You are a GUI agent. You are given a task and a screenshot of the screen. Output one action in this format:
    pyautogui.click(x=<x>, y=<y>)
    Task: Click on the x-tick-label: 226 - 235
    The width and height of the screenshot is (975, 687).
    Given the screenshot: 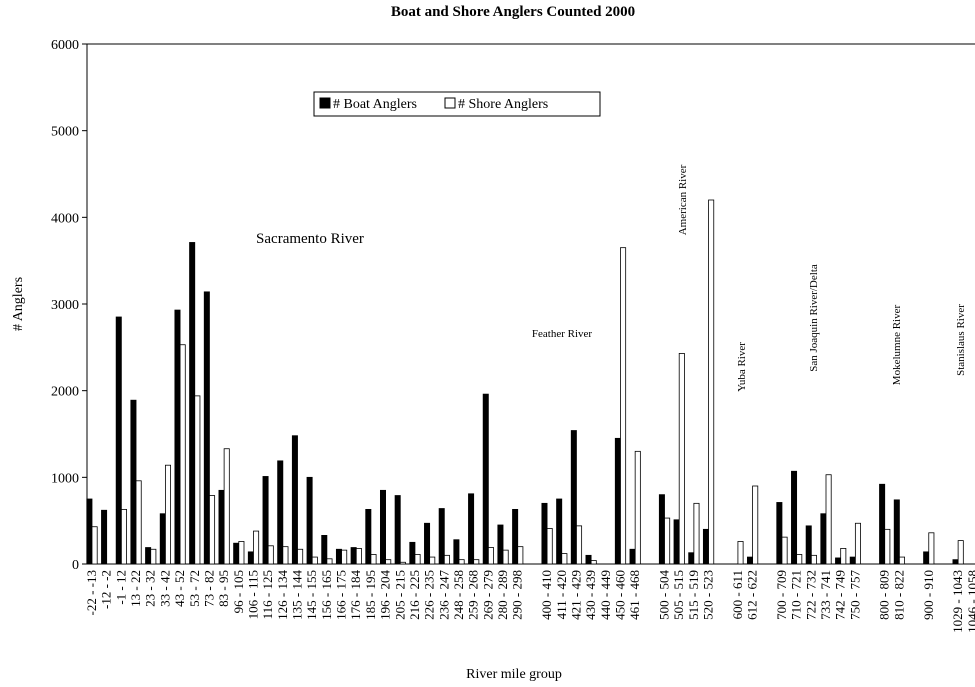 What is the action you would take?
    pyautogui.click(x=429, y=595)
    